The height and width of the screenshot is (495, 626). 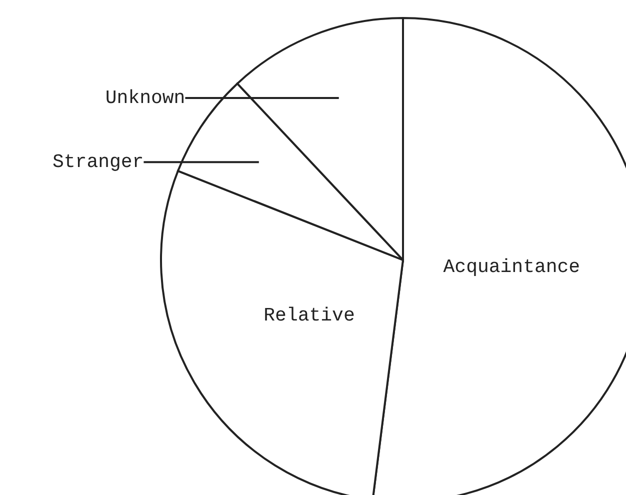 I want to click on slice-label: Stranger, so click(x=98, y=162).